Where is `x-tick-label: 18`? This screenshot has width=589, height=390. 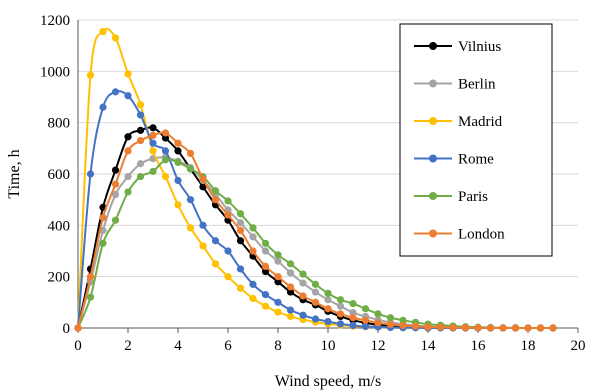
x-tick-label: 18 is located at coordinates (528, 346).